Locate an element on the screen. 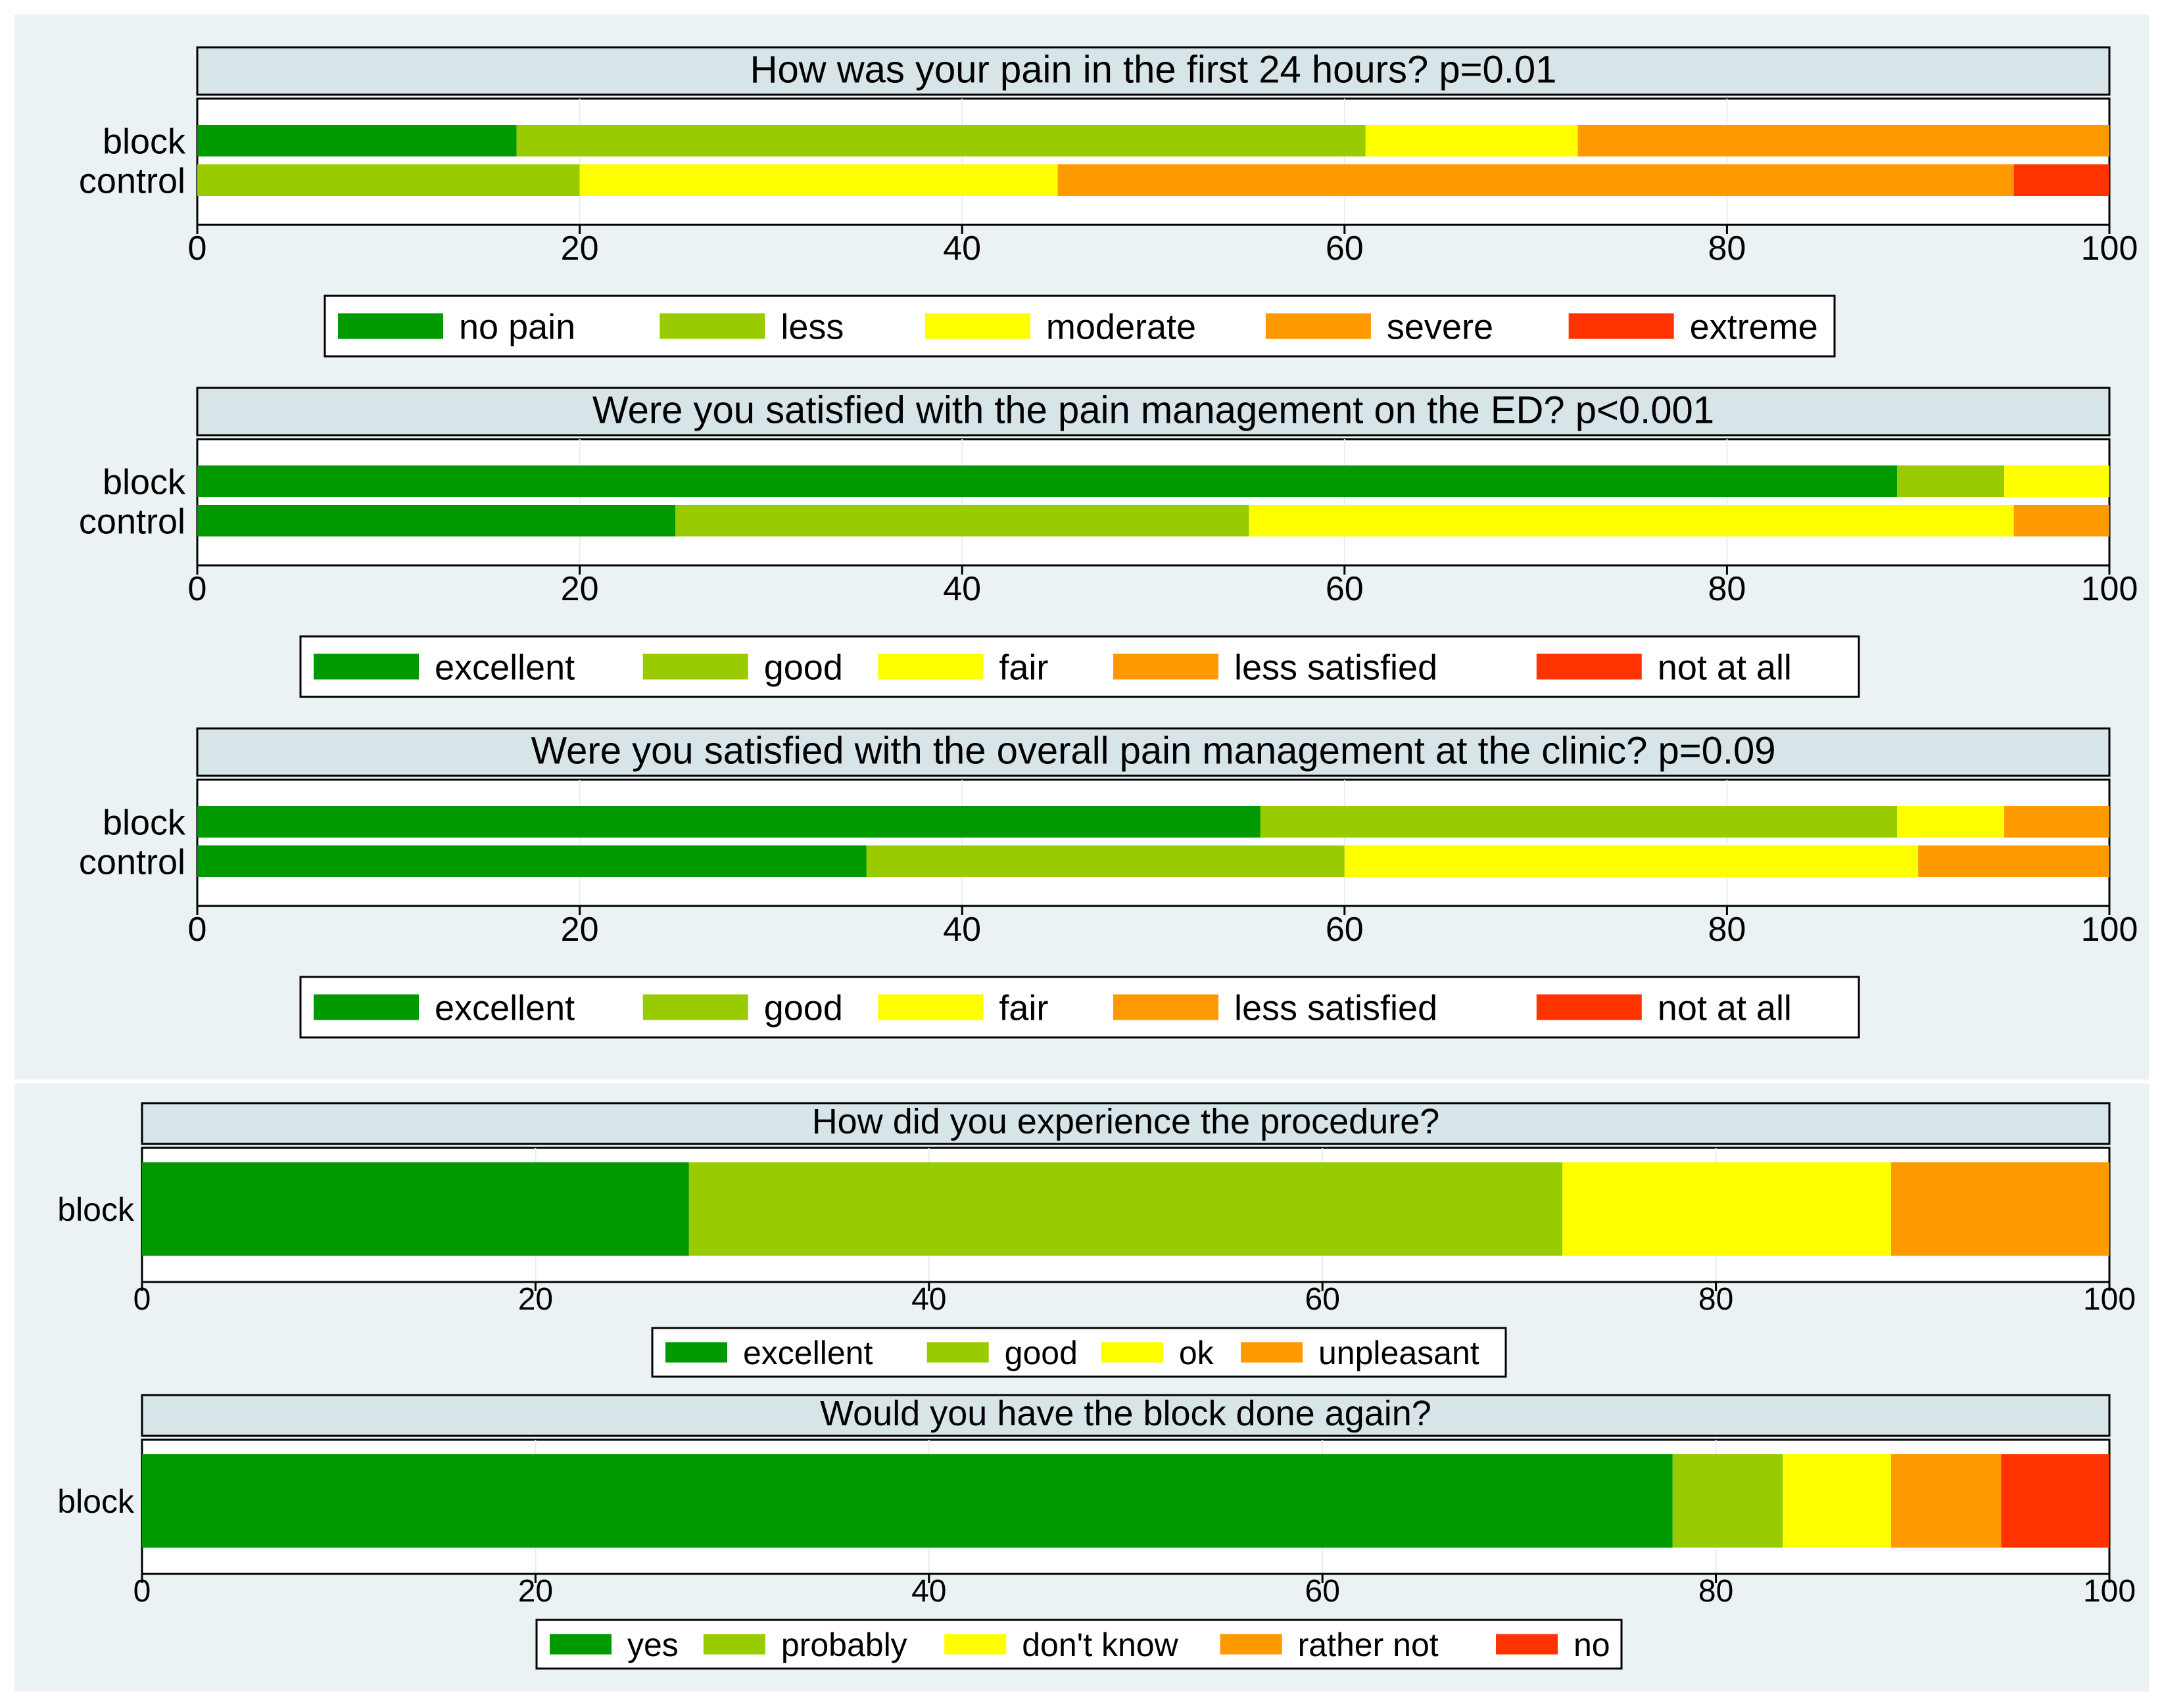  legend-box is located at coordinates (1079, 1352).